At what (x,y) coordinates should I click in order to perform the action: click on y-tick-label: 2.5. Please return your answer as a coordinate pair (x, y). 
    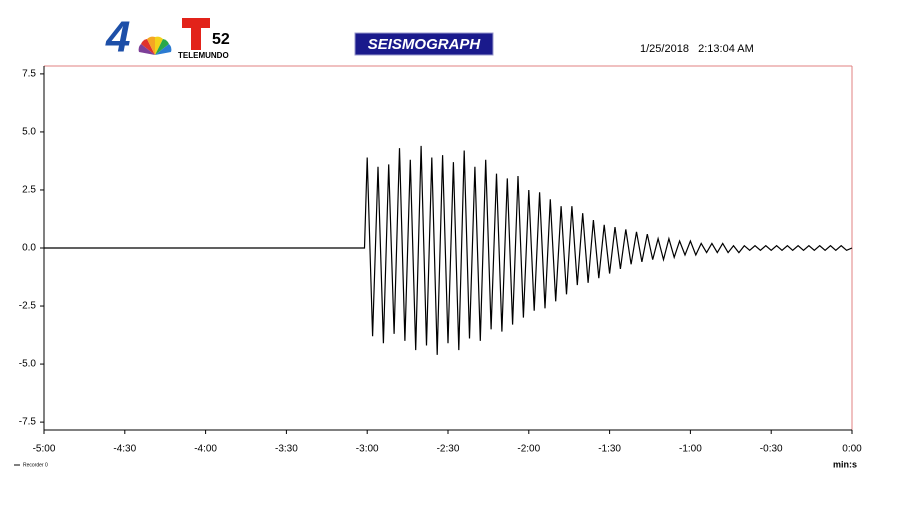
    Looking at the image, I should click on (29, 190).